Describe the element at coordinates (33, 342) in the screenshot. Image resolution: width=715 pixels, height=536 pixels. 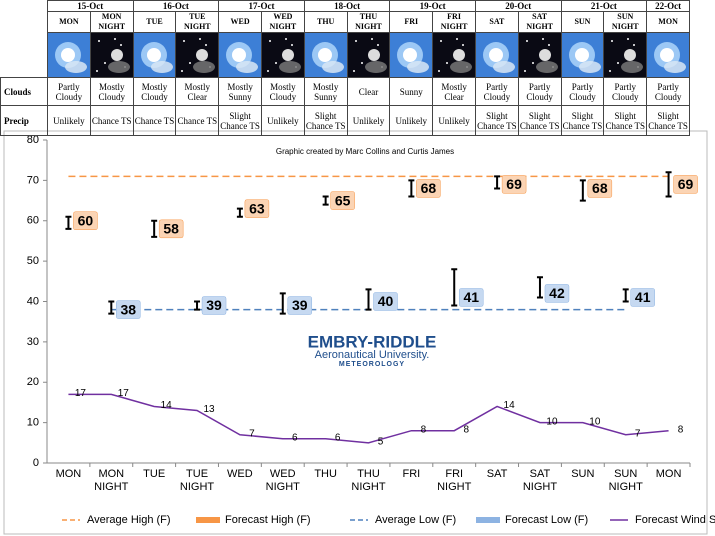
I see `y-tick-label: 30` at that location.